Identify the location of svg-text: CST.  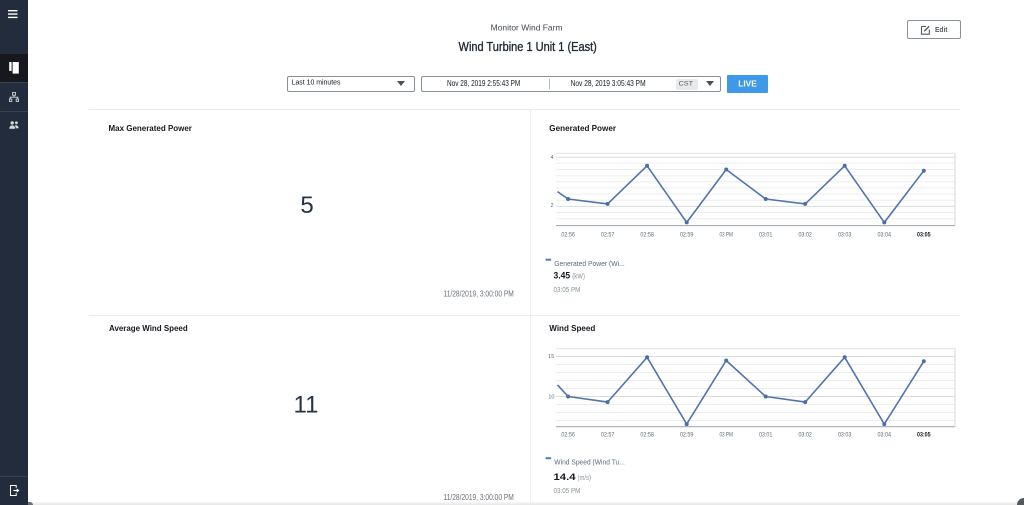
(686, 83).